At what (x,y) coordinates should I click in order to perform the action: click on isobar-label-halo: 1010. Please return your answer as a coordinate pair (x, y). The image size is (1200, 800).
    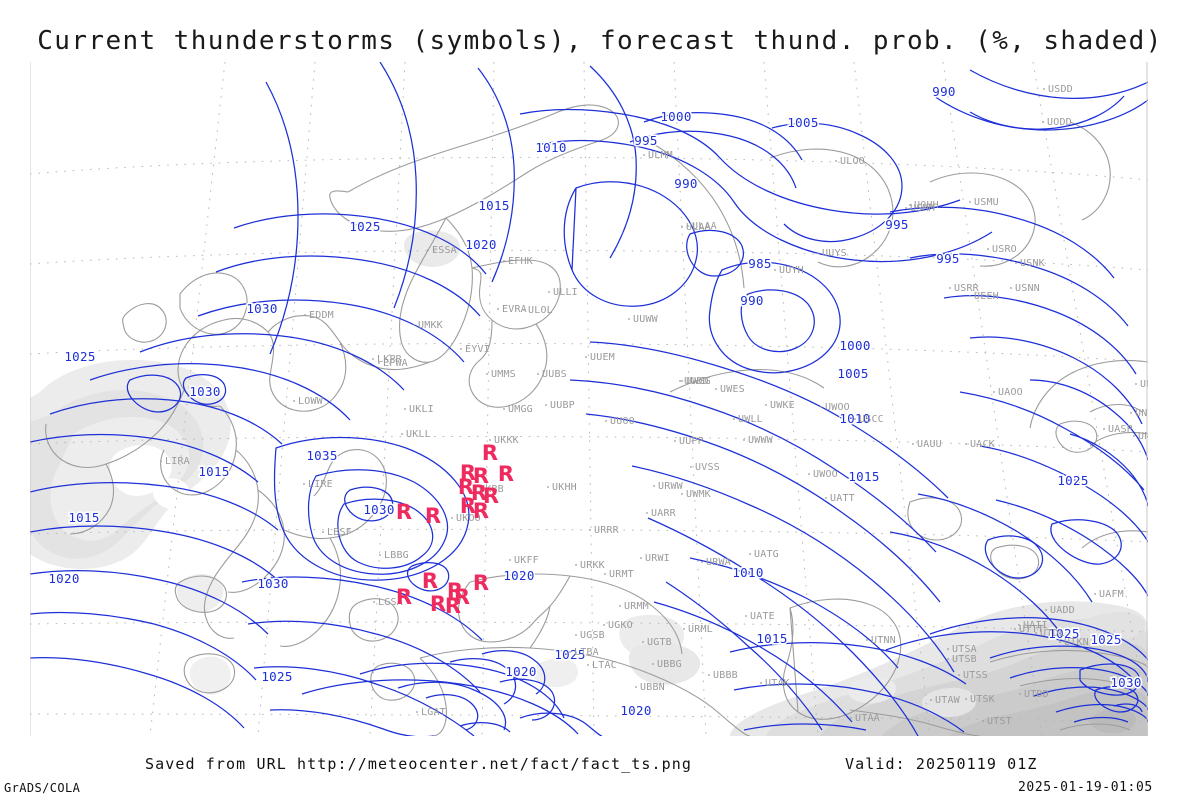
    Looking at the image, I should click on (747, 572).